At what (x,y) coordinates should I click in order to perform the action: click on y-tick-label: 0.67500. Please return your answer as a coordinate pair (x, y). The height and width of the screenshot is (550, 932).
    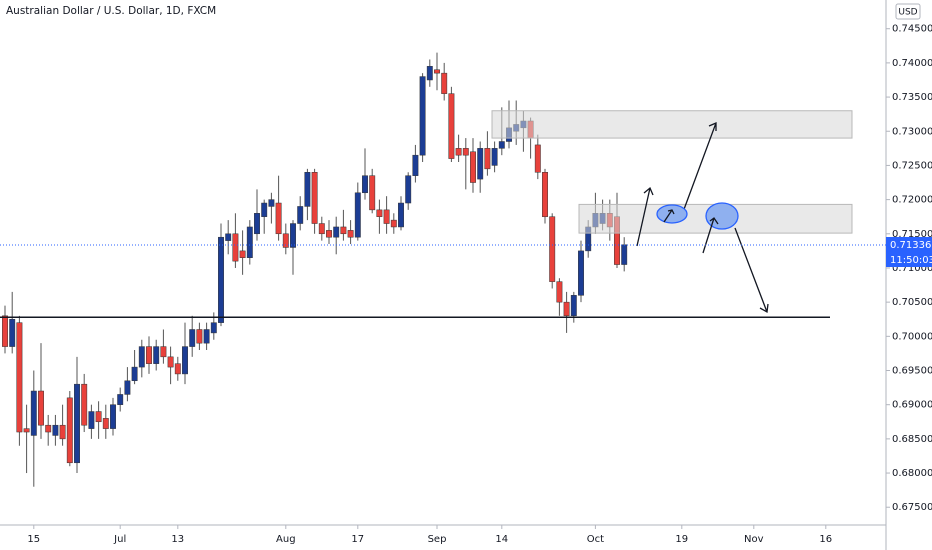
    Looking at the image, I should click on (912, 507).